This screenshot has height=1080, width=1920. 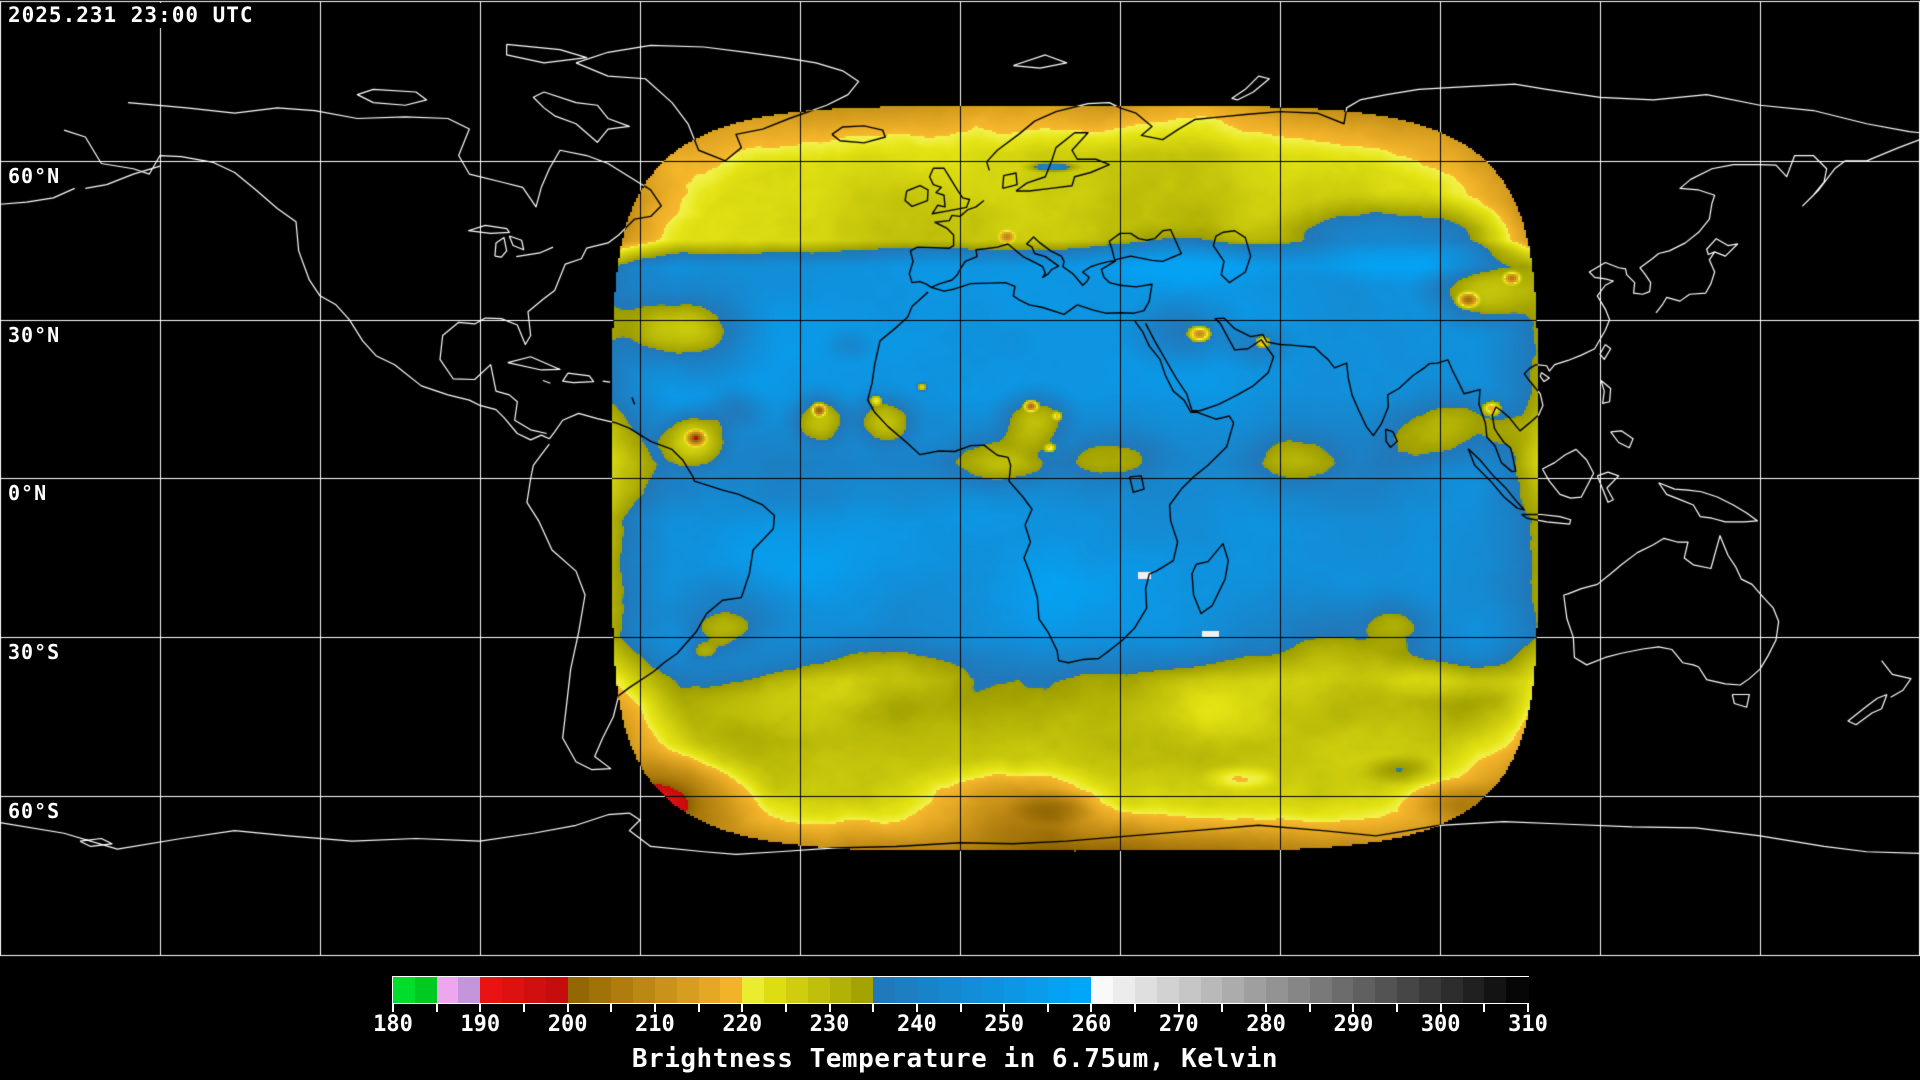 I want to click on colorbar-tick-label: 240, so click(x=916, y=1024).